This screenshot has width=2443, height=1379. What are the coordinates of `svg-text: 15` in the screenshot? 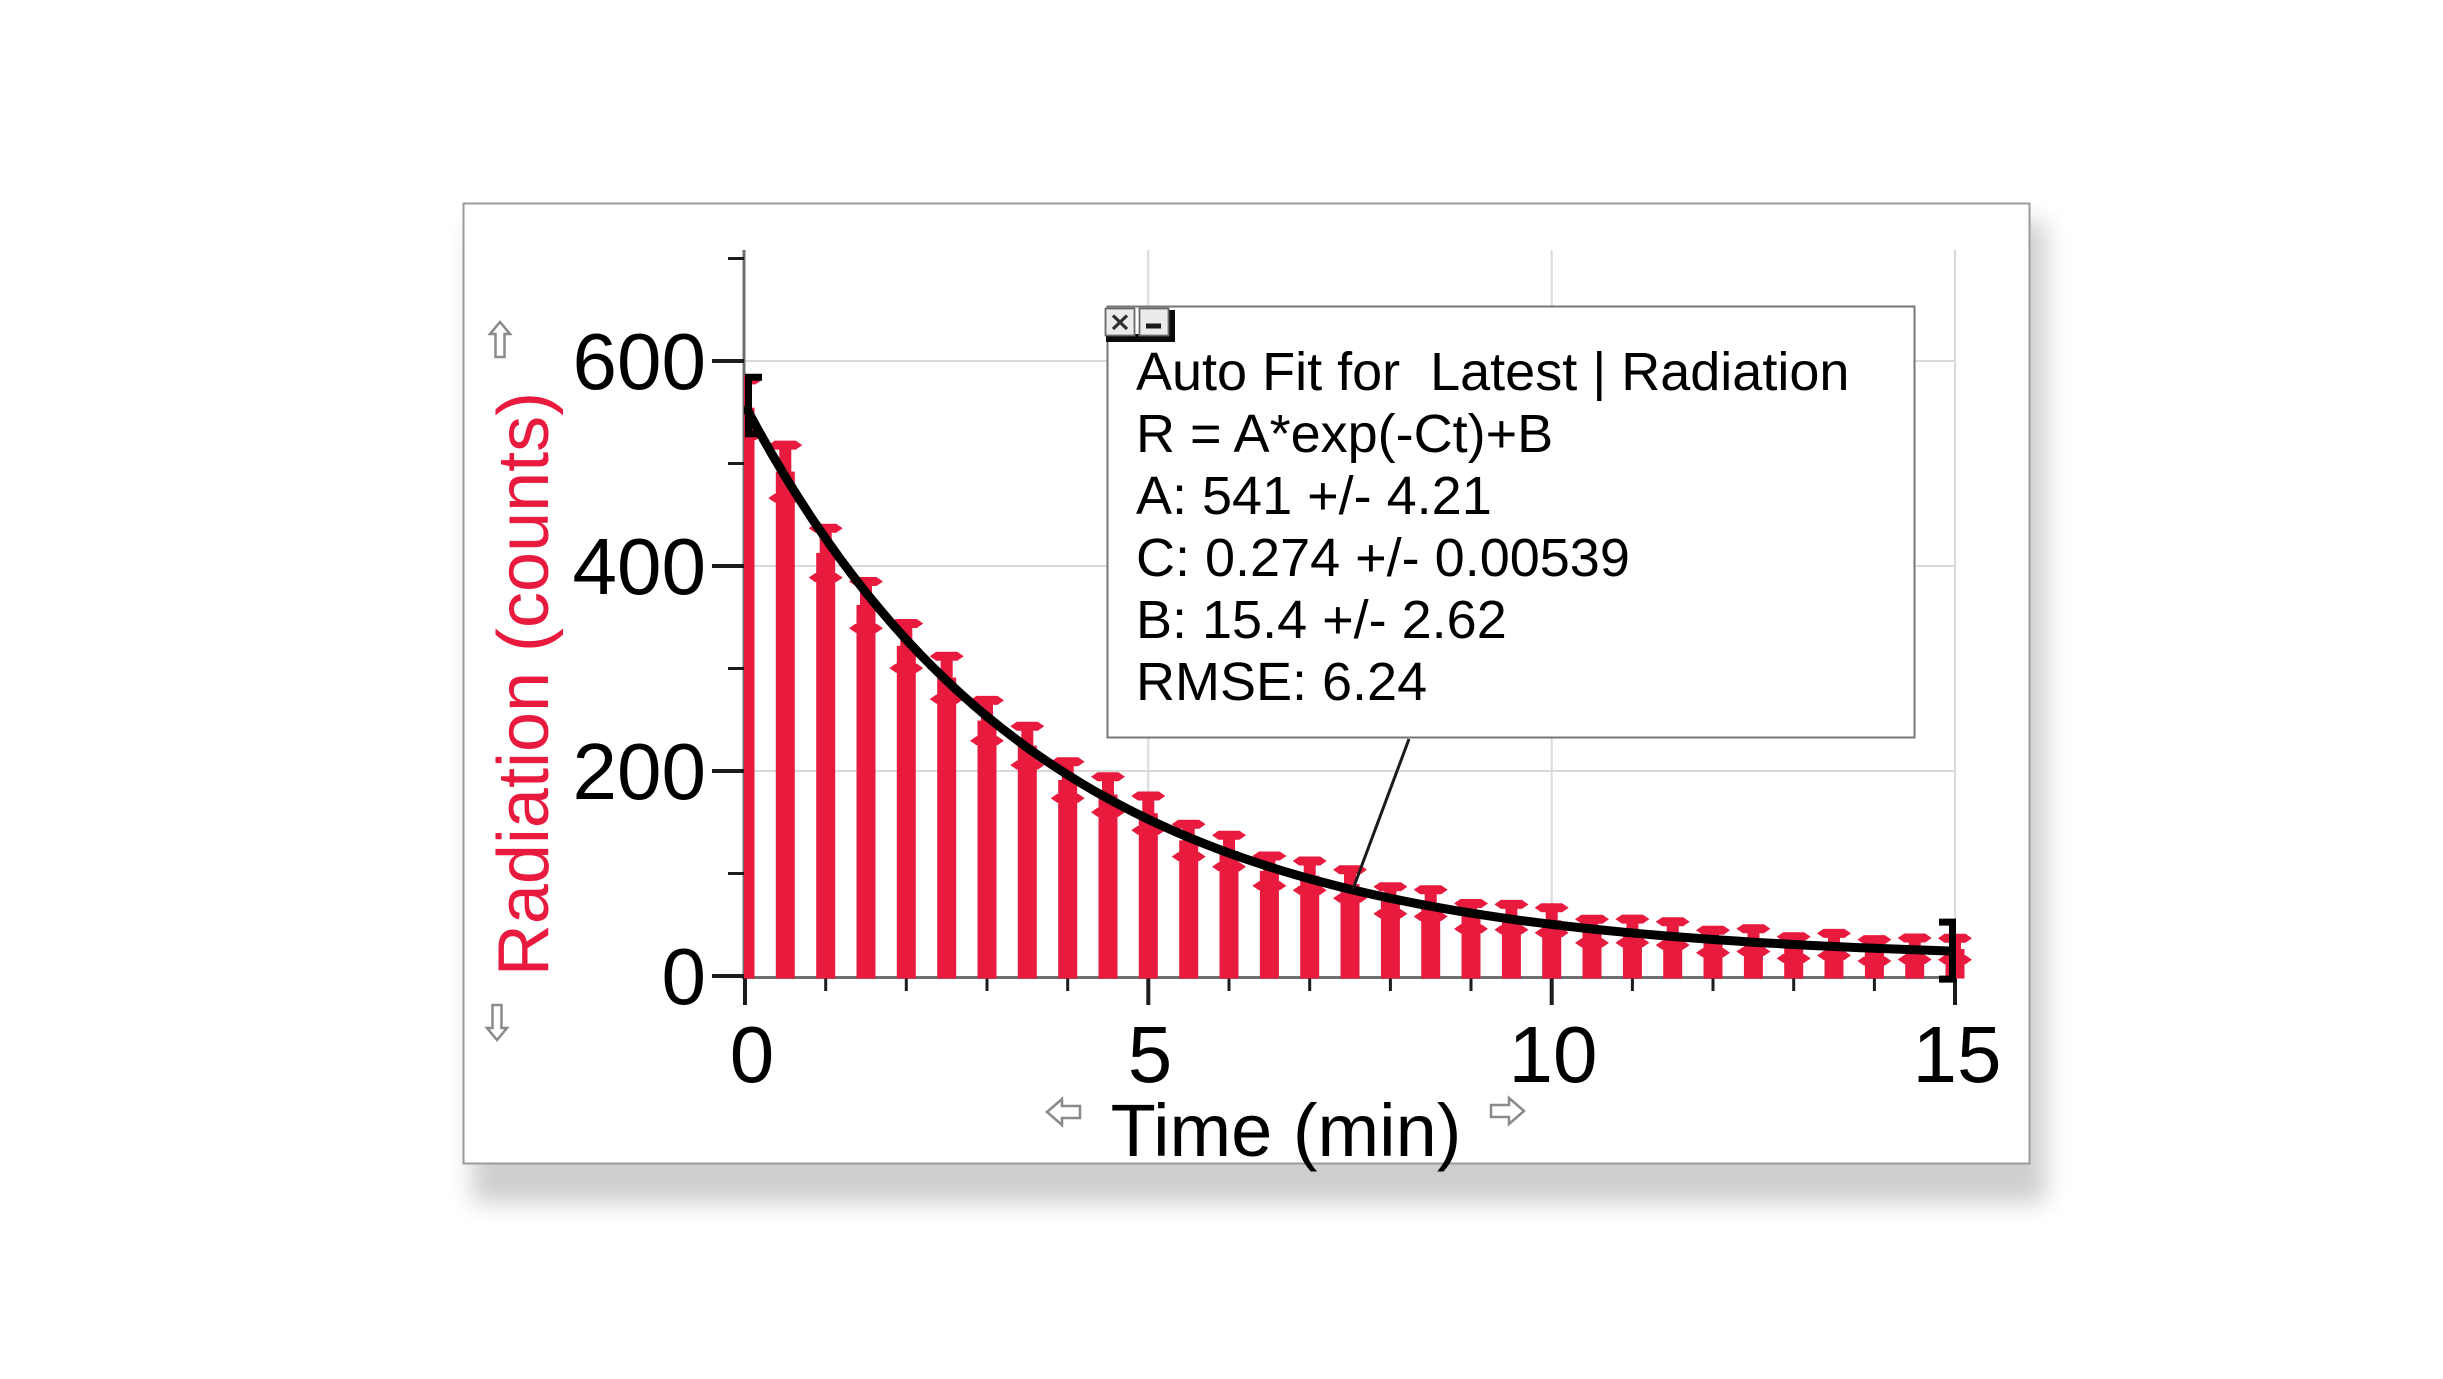 It's located at (1957, 1054).